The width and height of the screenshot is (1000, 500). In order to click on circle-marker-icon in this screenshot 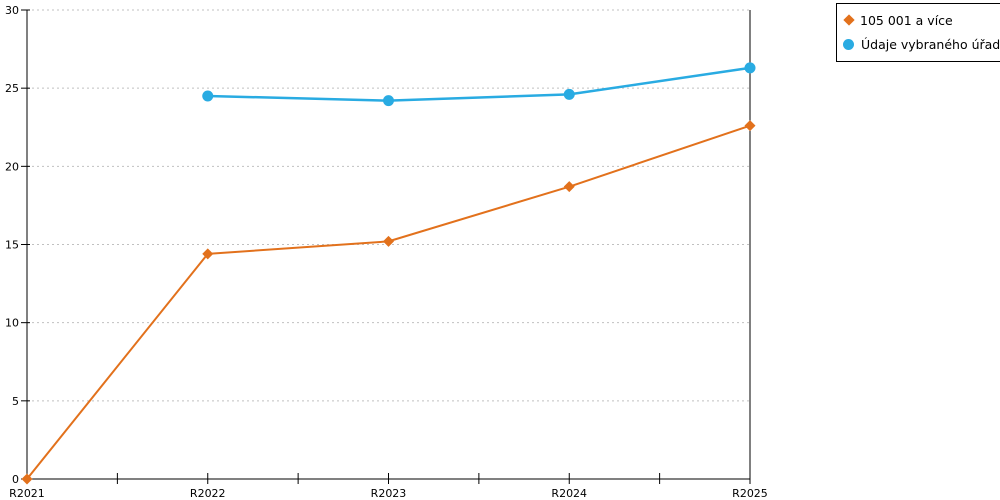, I will do `click(848, 45)`.